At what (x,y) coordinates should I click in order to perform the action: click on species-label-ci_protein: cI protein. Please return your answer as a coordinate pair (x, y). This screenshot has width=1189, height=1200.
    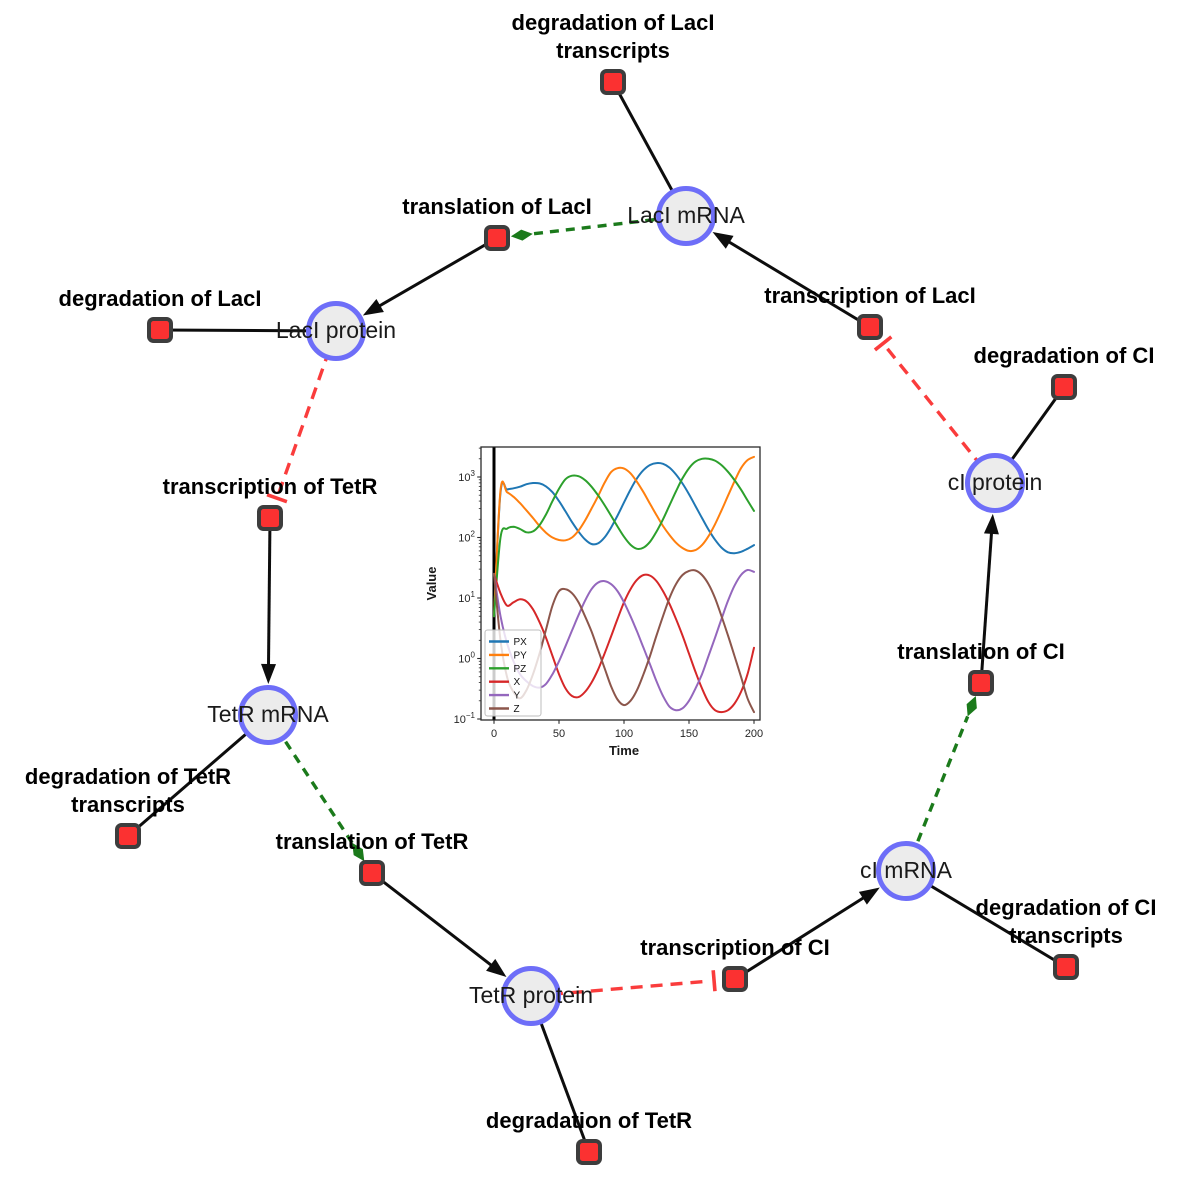
    Looking at the image, I should click on (995, 482).